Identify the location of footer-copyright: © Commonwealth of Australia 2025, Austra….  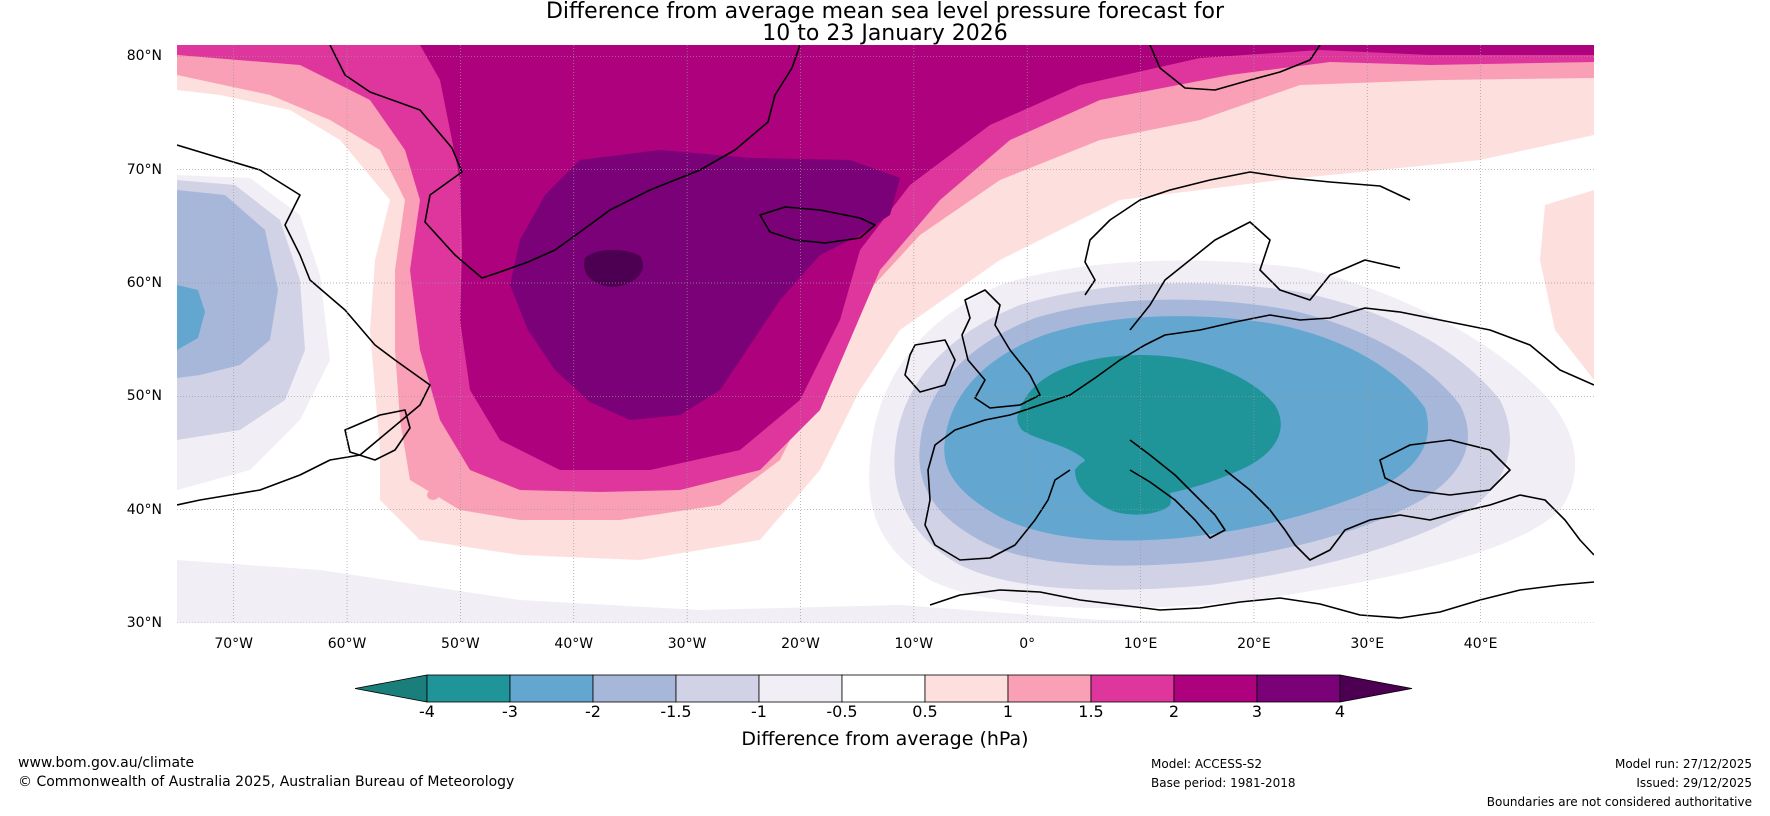
(266, 782).